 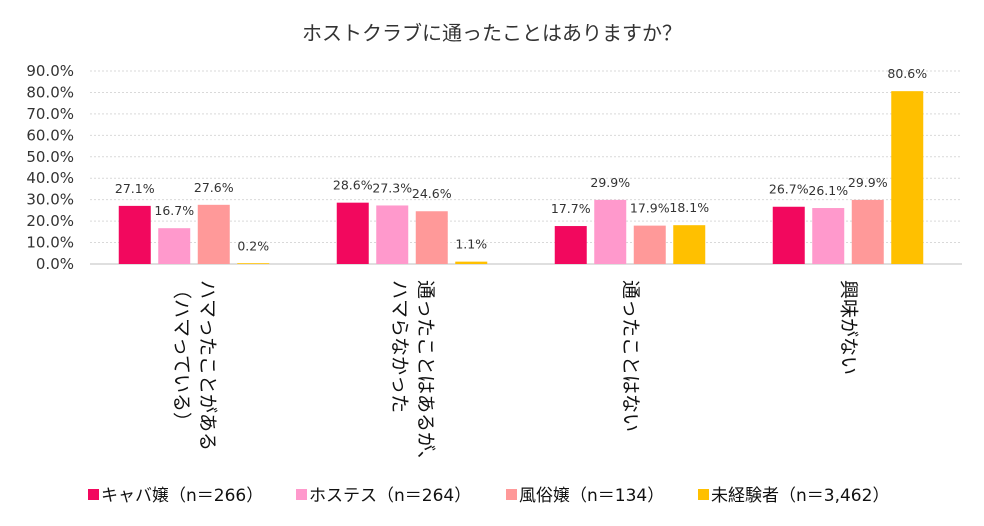 What do you see at coordinates (426, 375) in the screenshot?
I see `category-label: 通ったことはあるが、` at bounding box center [426, 375].